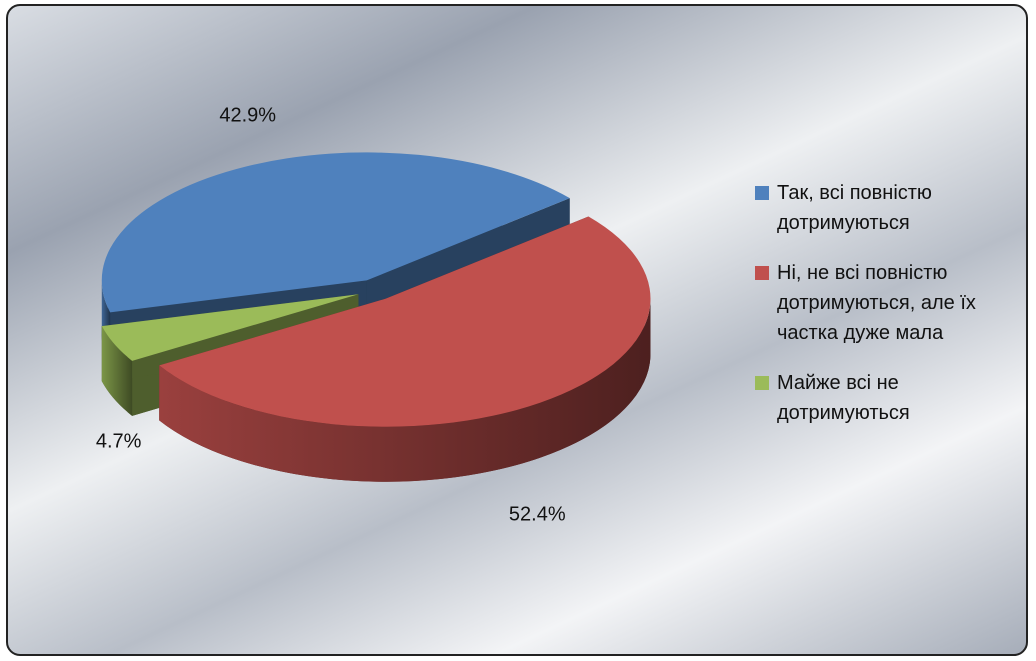 This screenshot has height=661, width=1036. What do you see at coordinates (854, 208) in the screenshot?
I see `legend-label: Так, всі повністю дотримуються` at bounding box center [854, 208].